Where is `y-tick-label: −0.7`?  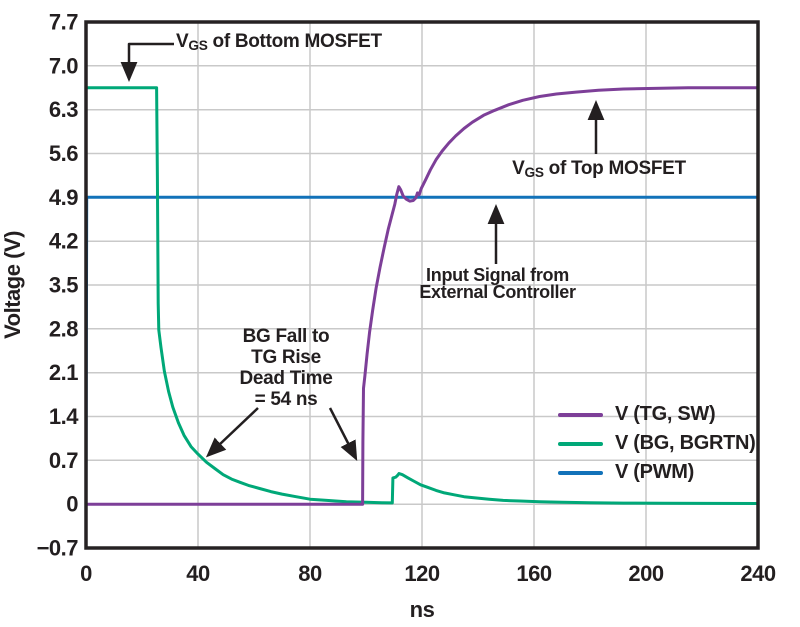
y-tick-label: −0.7 is located at coordinates (58, 548).